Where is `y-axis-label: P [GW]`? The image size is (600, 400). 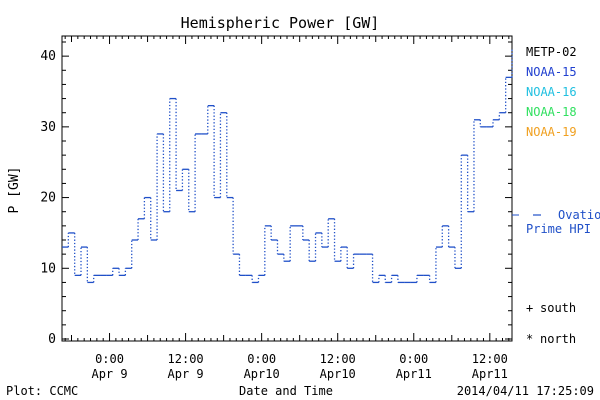
y-axis-label: P [GW] is located at coordinates (14, 190).